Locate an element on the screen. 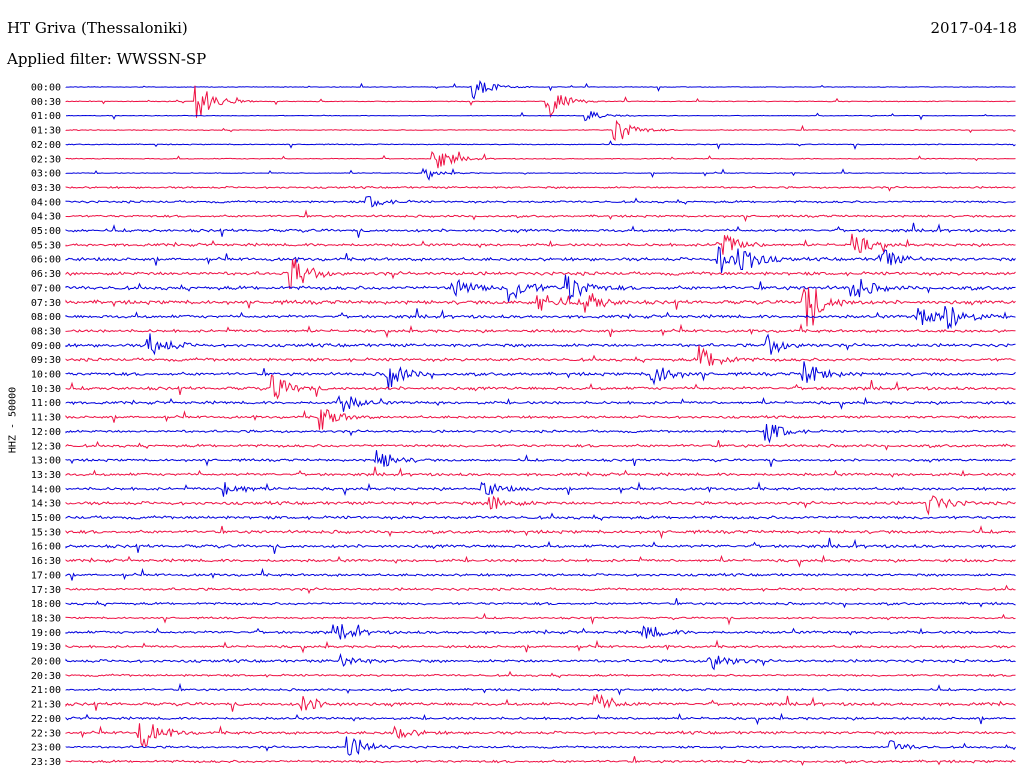 This screenshot has height=780, width=1024. trace-row-2030 is located at coordinates (541, 675).